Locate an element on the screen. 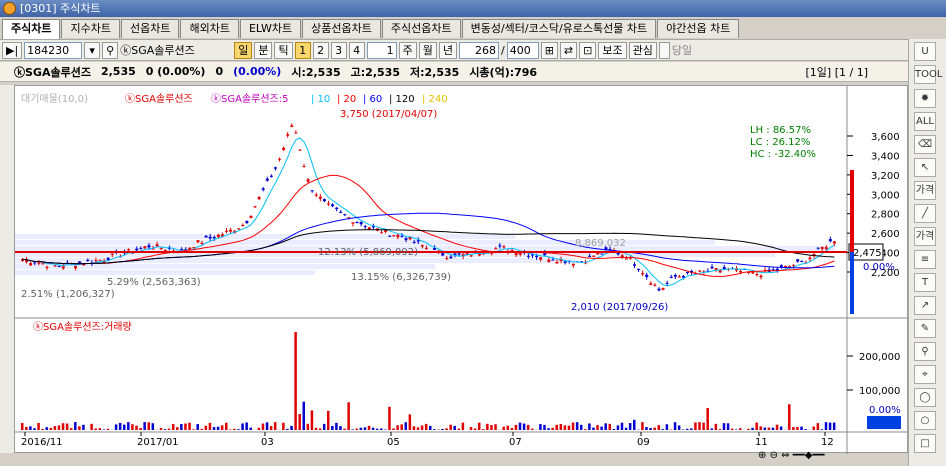 This screenshot has width=946, height=466. tab-7: 주식선옵차트 is located at coordinates (421, 28).